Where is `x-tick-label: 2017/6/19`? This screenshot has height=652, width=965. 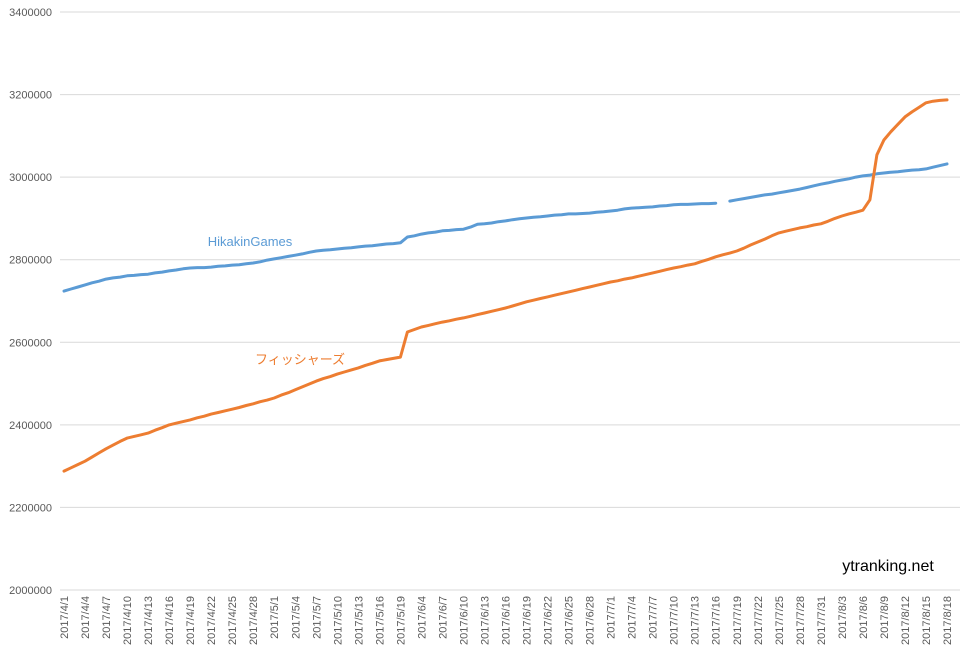
x-tick-label: 2017/6/19 is located at coordinates (528, 620).